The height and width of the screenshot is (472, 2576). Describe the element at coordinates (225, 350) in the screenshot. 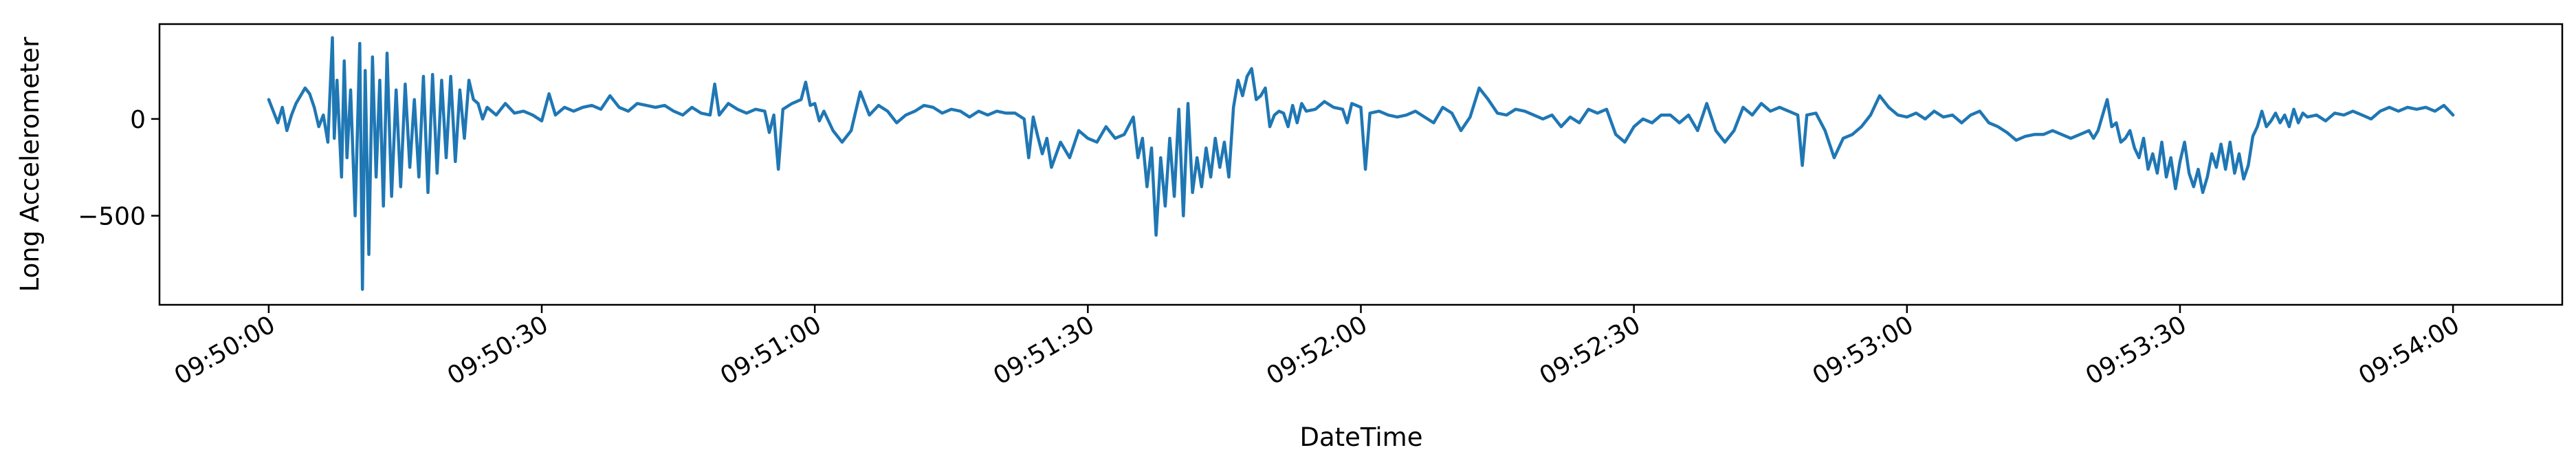

I see `x-tick-label: 09:50:00` at that location.